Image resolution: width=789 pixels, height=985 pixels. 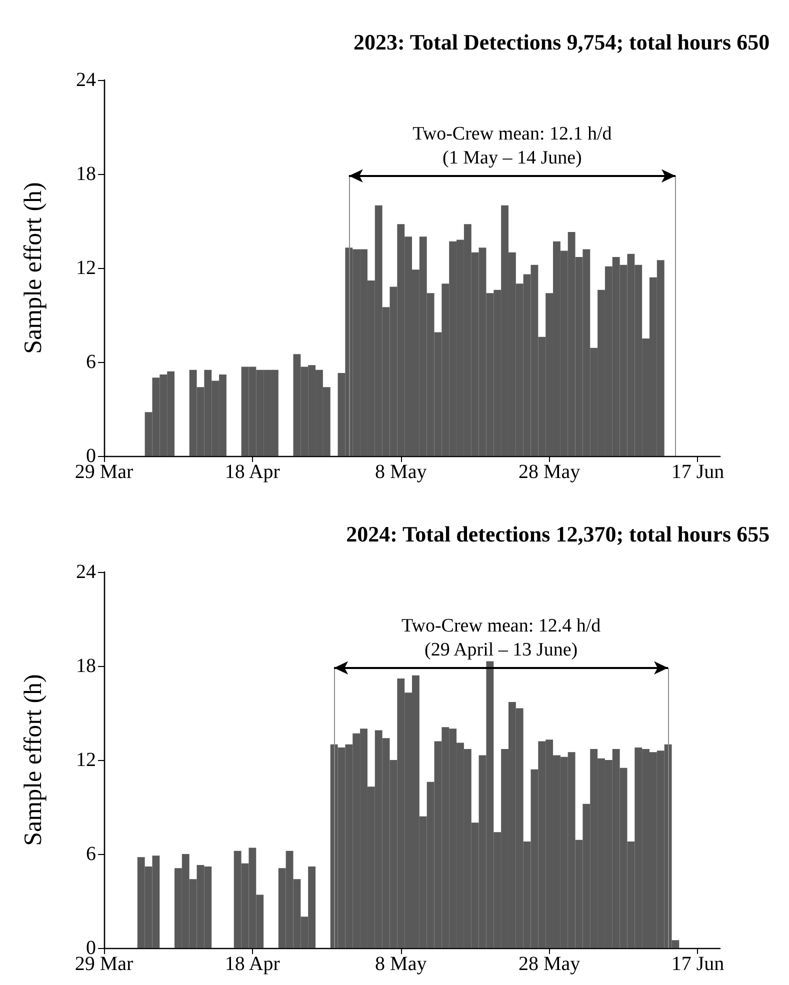 I want to click on chart-title: 2024: Total detections 12,370; total hours 655, so click(x=558, y=534).